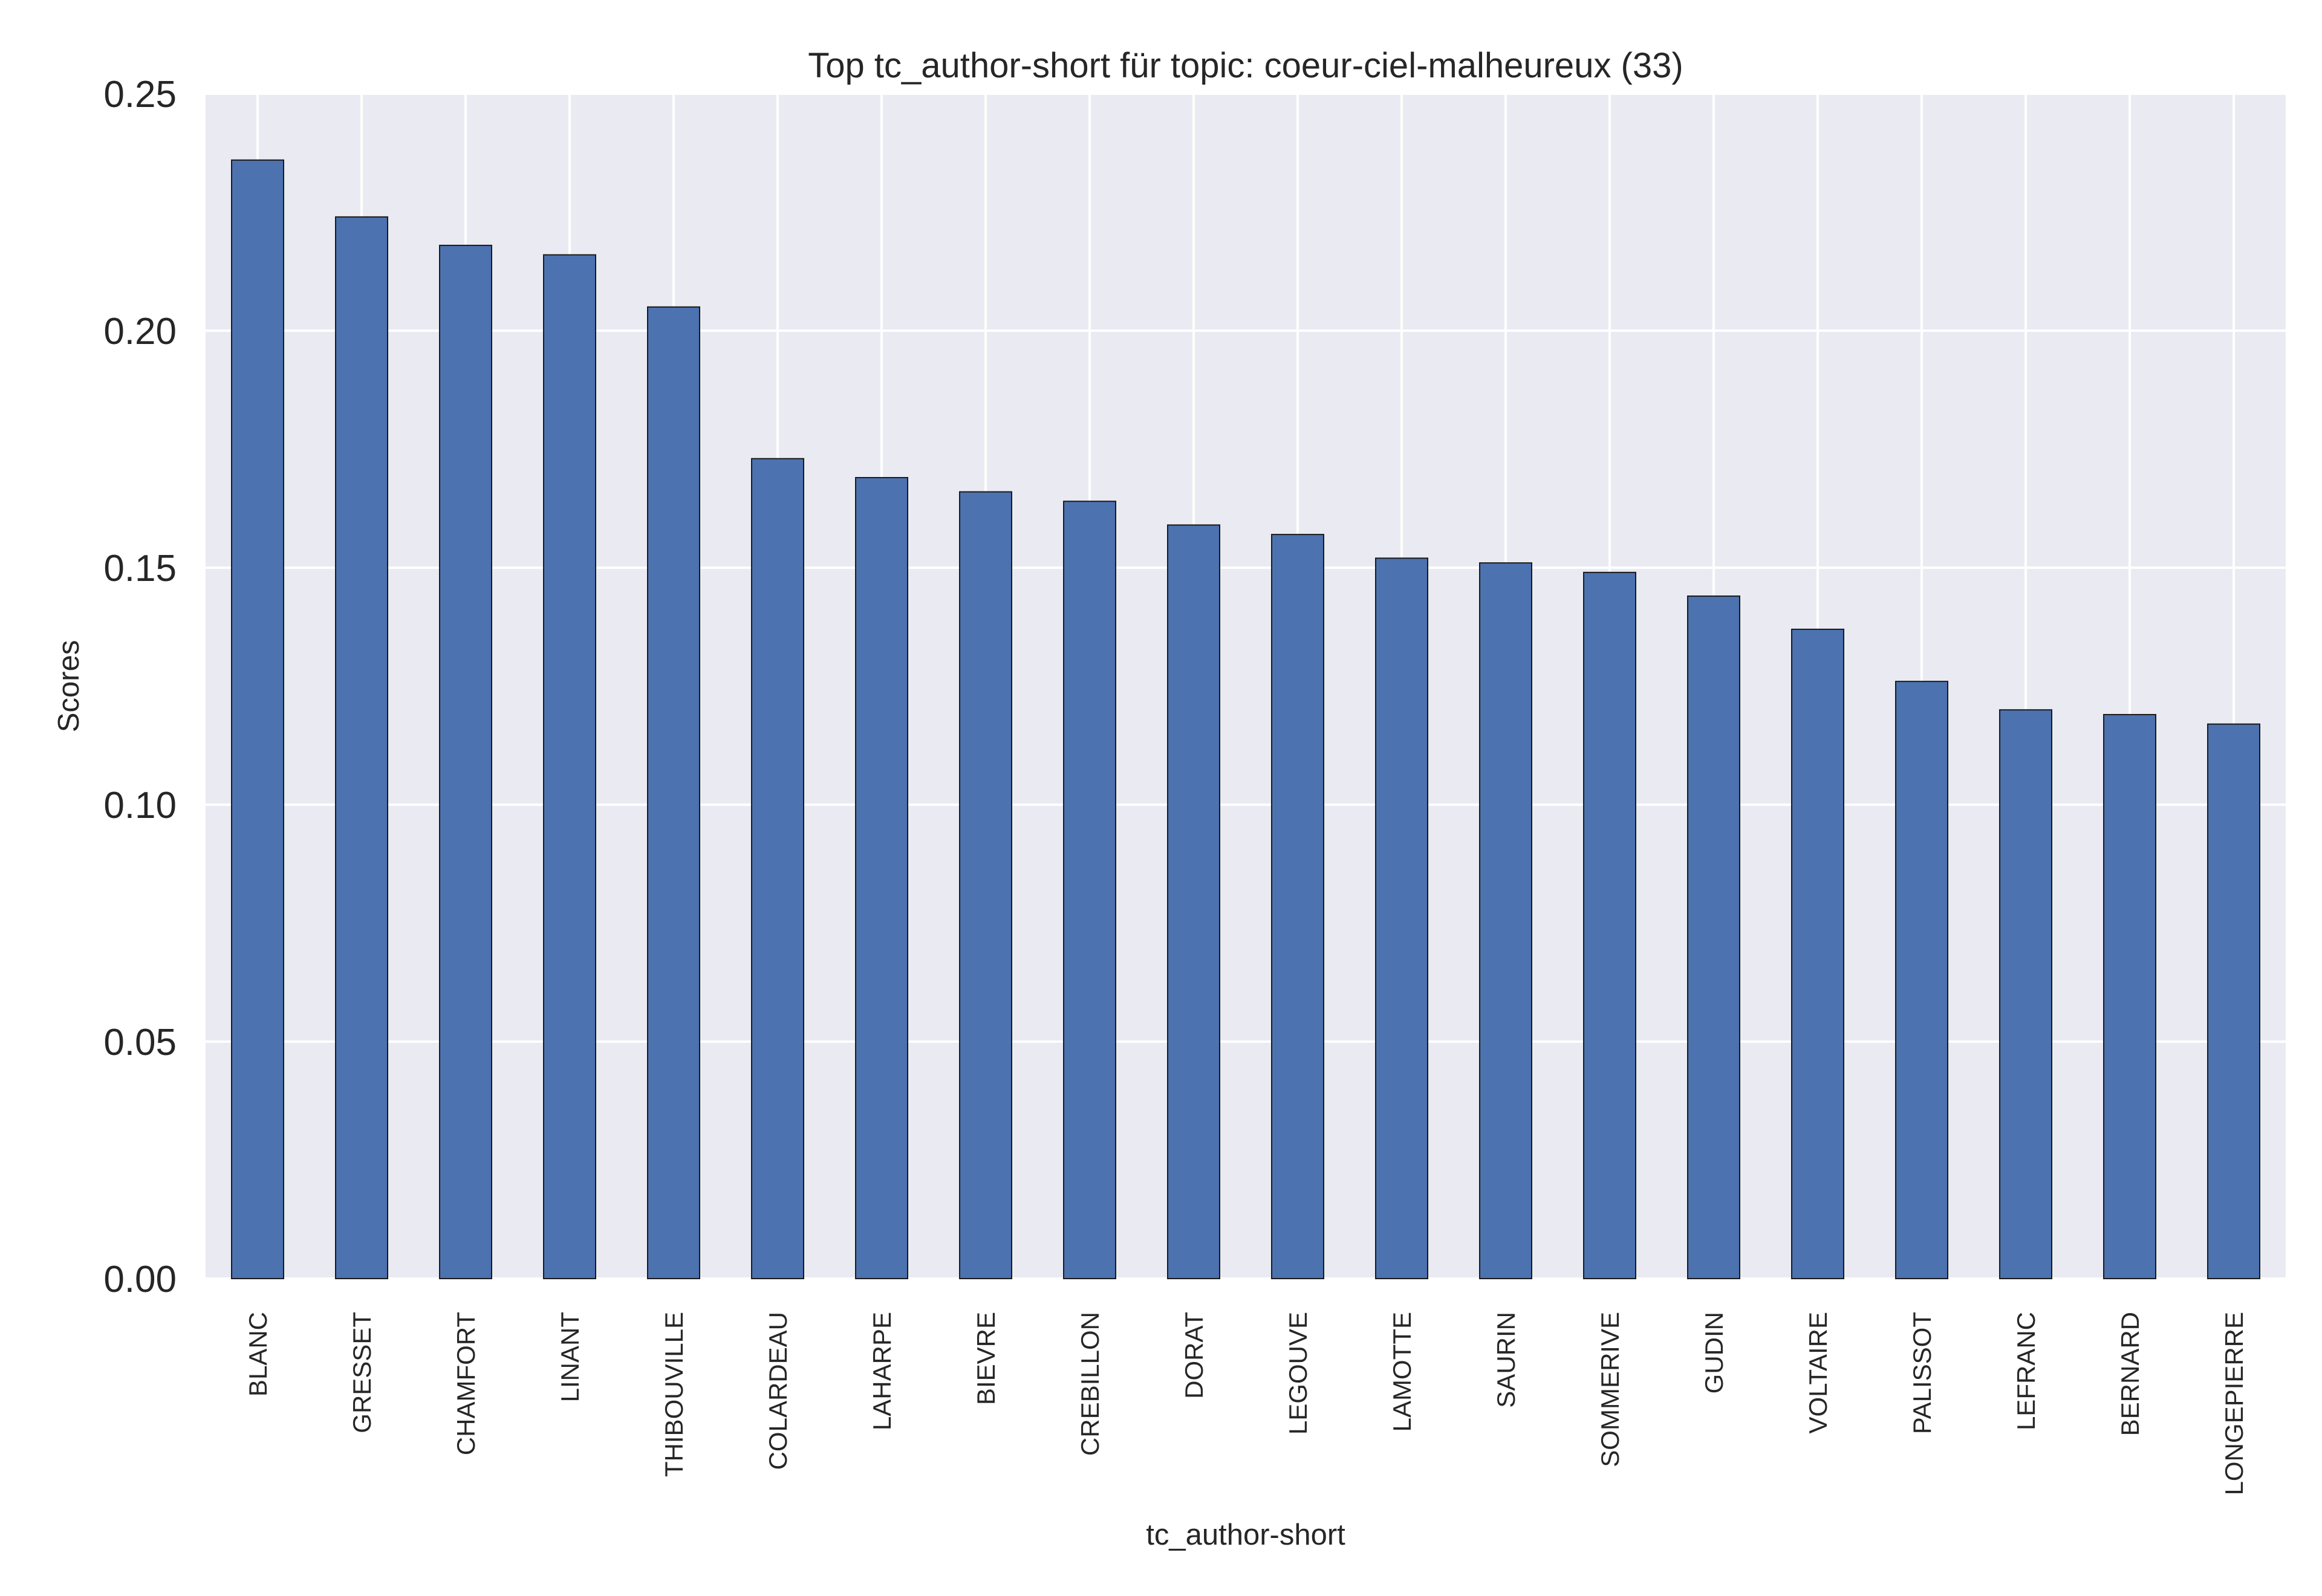 The height and width of the screenshot is (1596, 2322). Describe the element at coordinates (1818, 1373) in the screenshot. I see `x-tick-label: VOLTAIRE` at that location.